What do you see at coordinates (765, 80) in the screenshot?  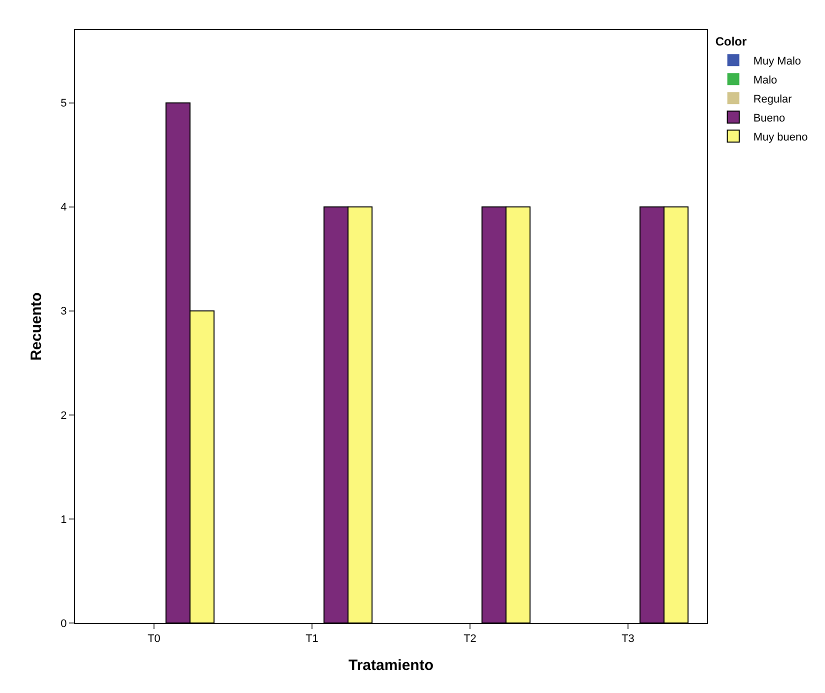 I see `legend-label: Malo` at bounding box center [765, 80].